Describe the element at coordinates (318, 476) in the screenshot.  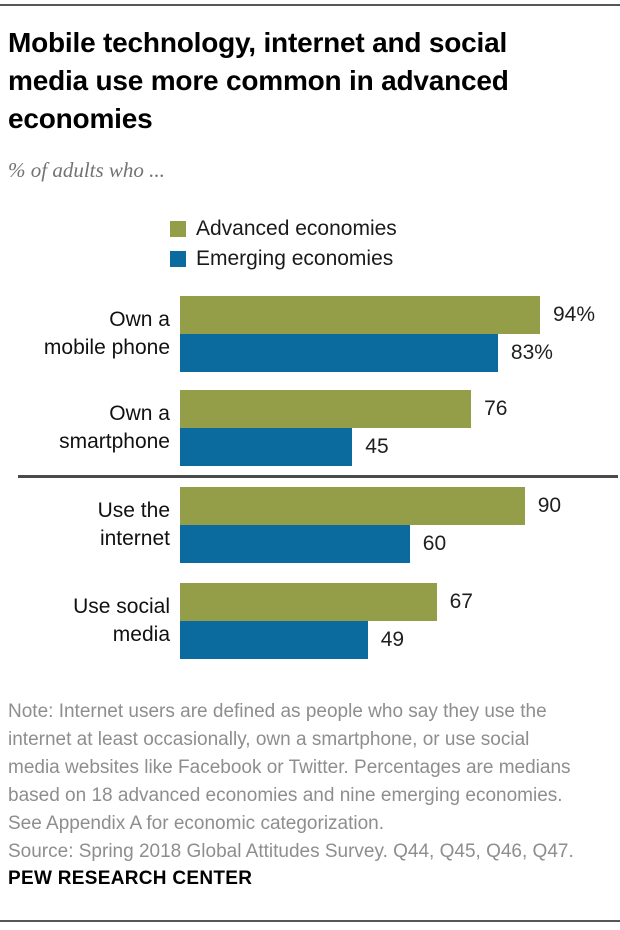
I see `section-divider` at that location.